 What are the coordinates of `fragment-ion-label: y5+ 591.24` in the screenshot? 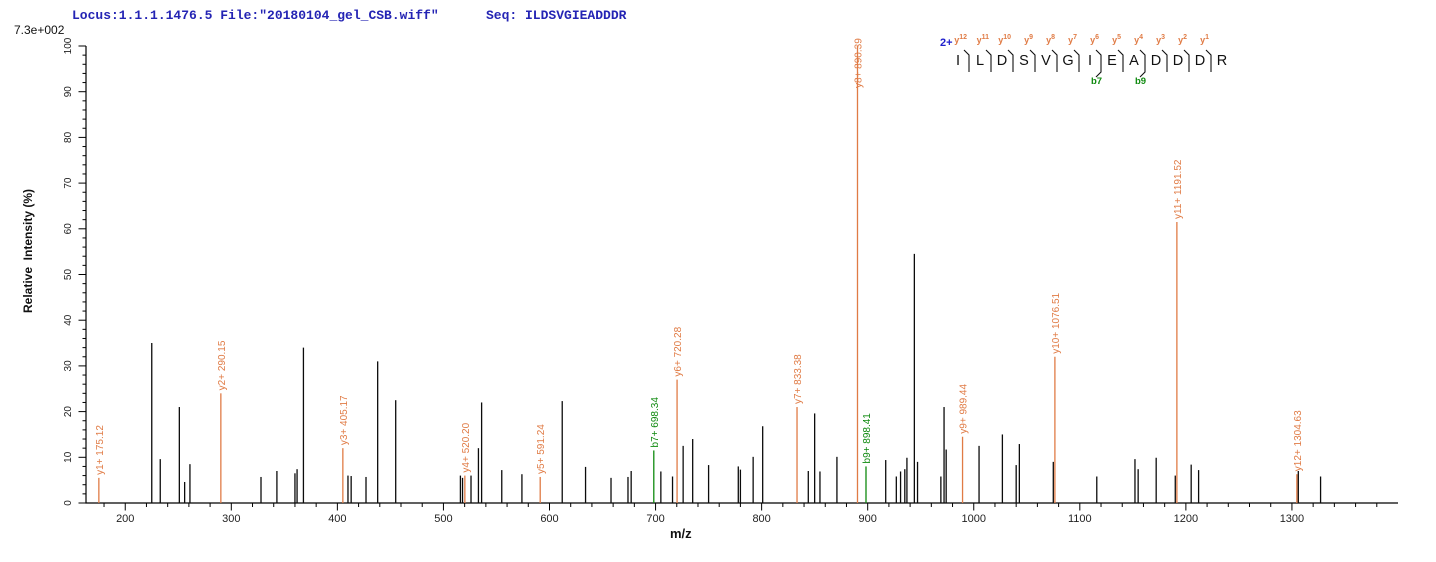 It's located at (541, 449).